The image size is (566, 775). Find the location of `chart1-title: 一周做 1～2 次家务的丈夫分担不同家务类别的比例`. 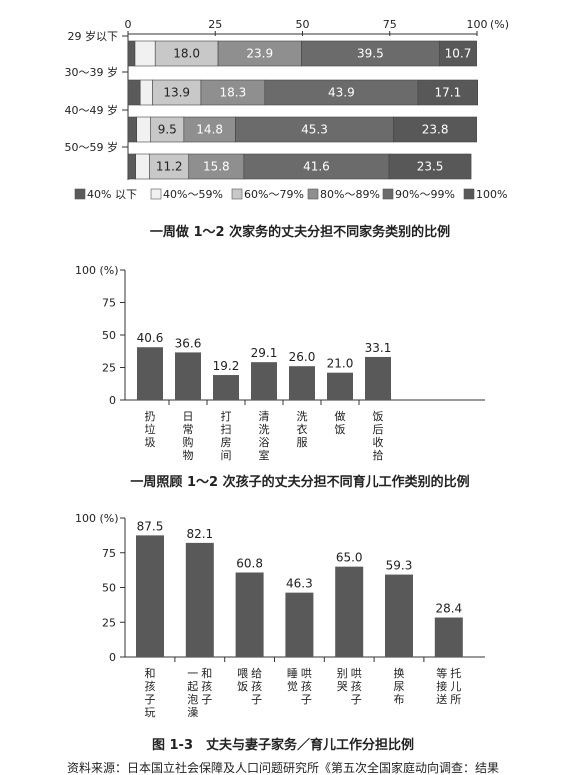

chart1-title: 一周做 1～2 次家务的丈夫分担不同家务类别的比例 is located at coordinates (300, 232).